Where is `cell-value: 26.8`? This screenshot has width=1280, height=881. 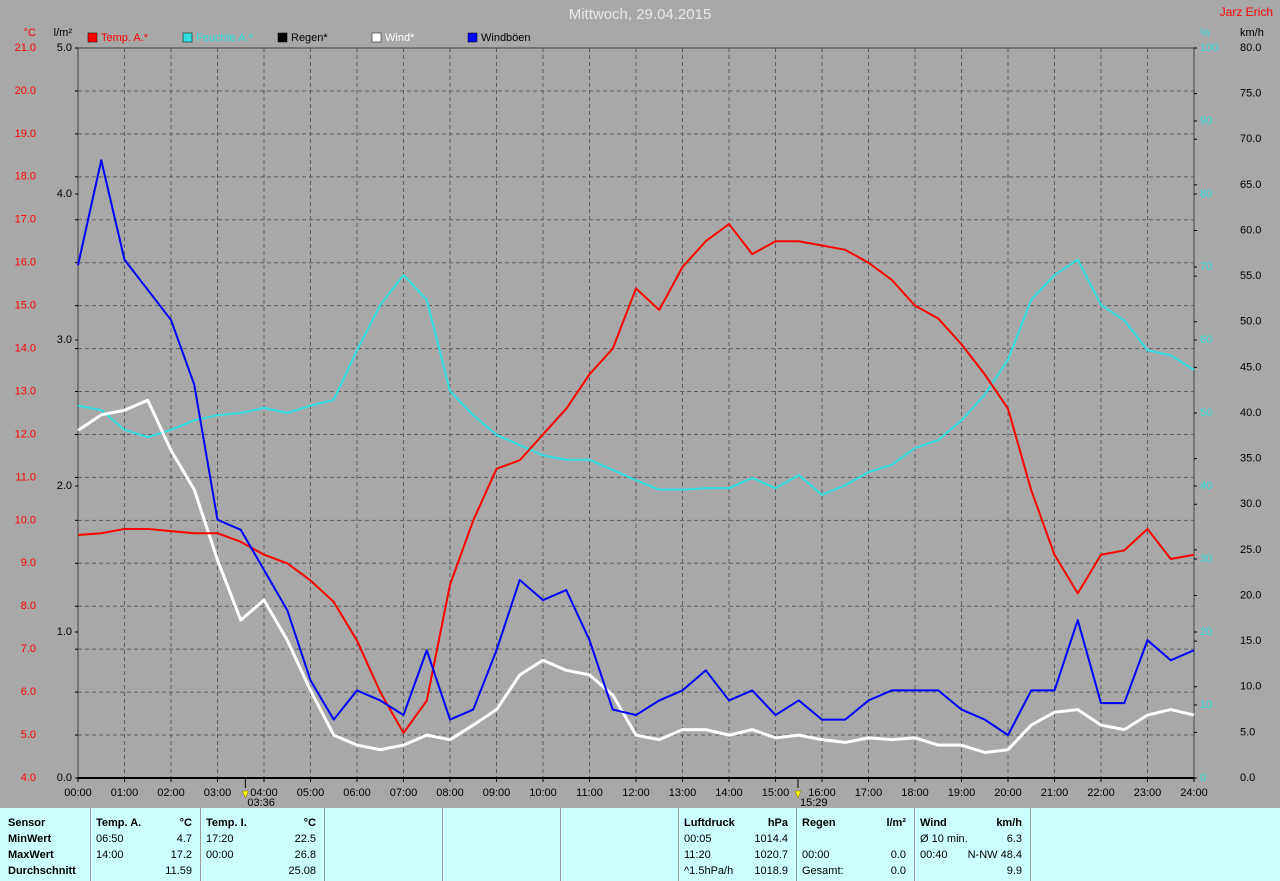
cell-value: 26.8 is located at coordinates (305, 855).